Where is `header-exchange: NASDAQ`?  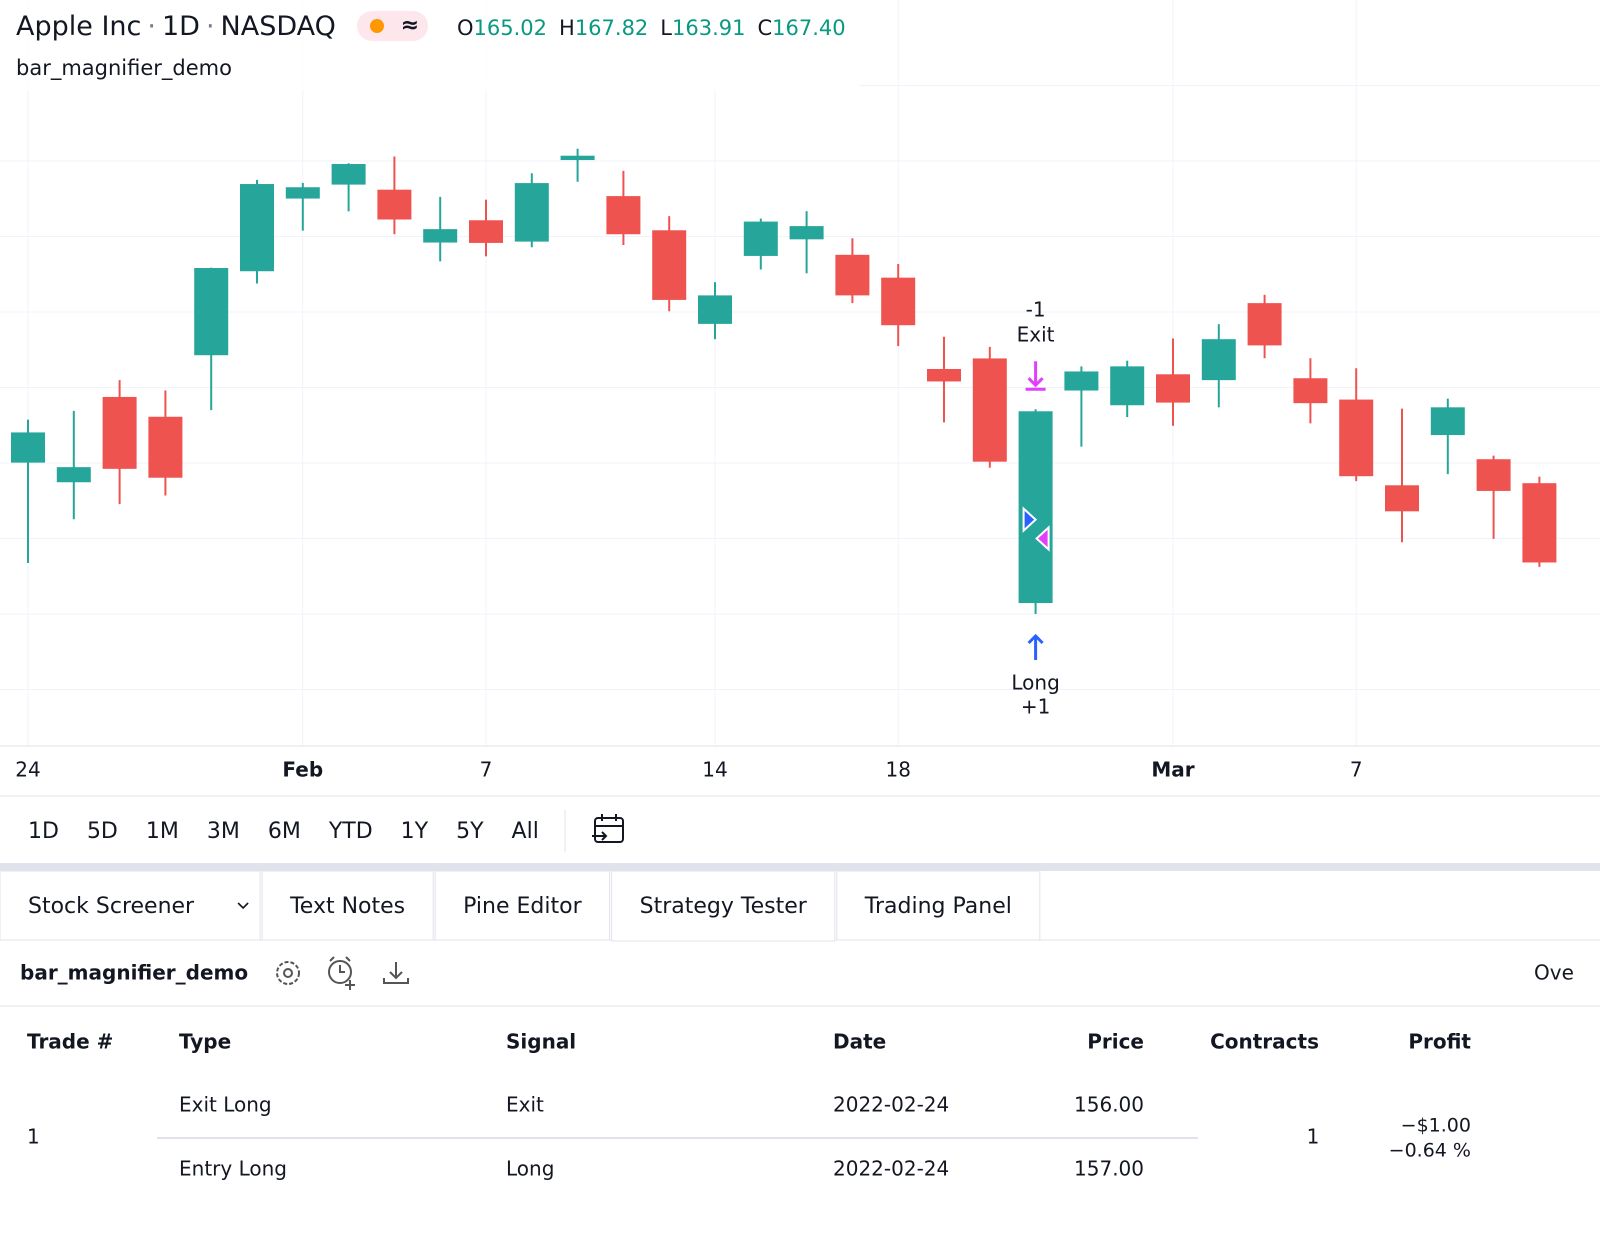 header-exchange: NASDAQ is located at coordinates (278, 26).